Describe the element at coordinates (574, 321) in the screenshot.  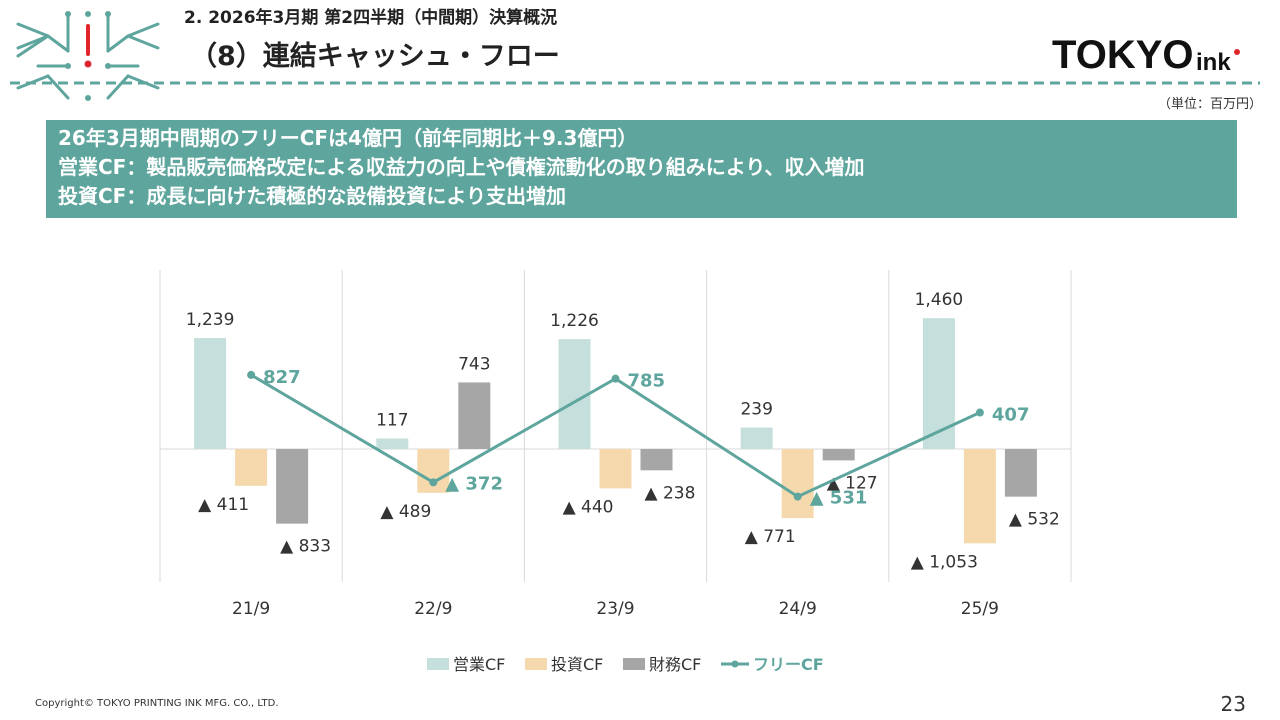
I see `data-label: 1,226` at that location.